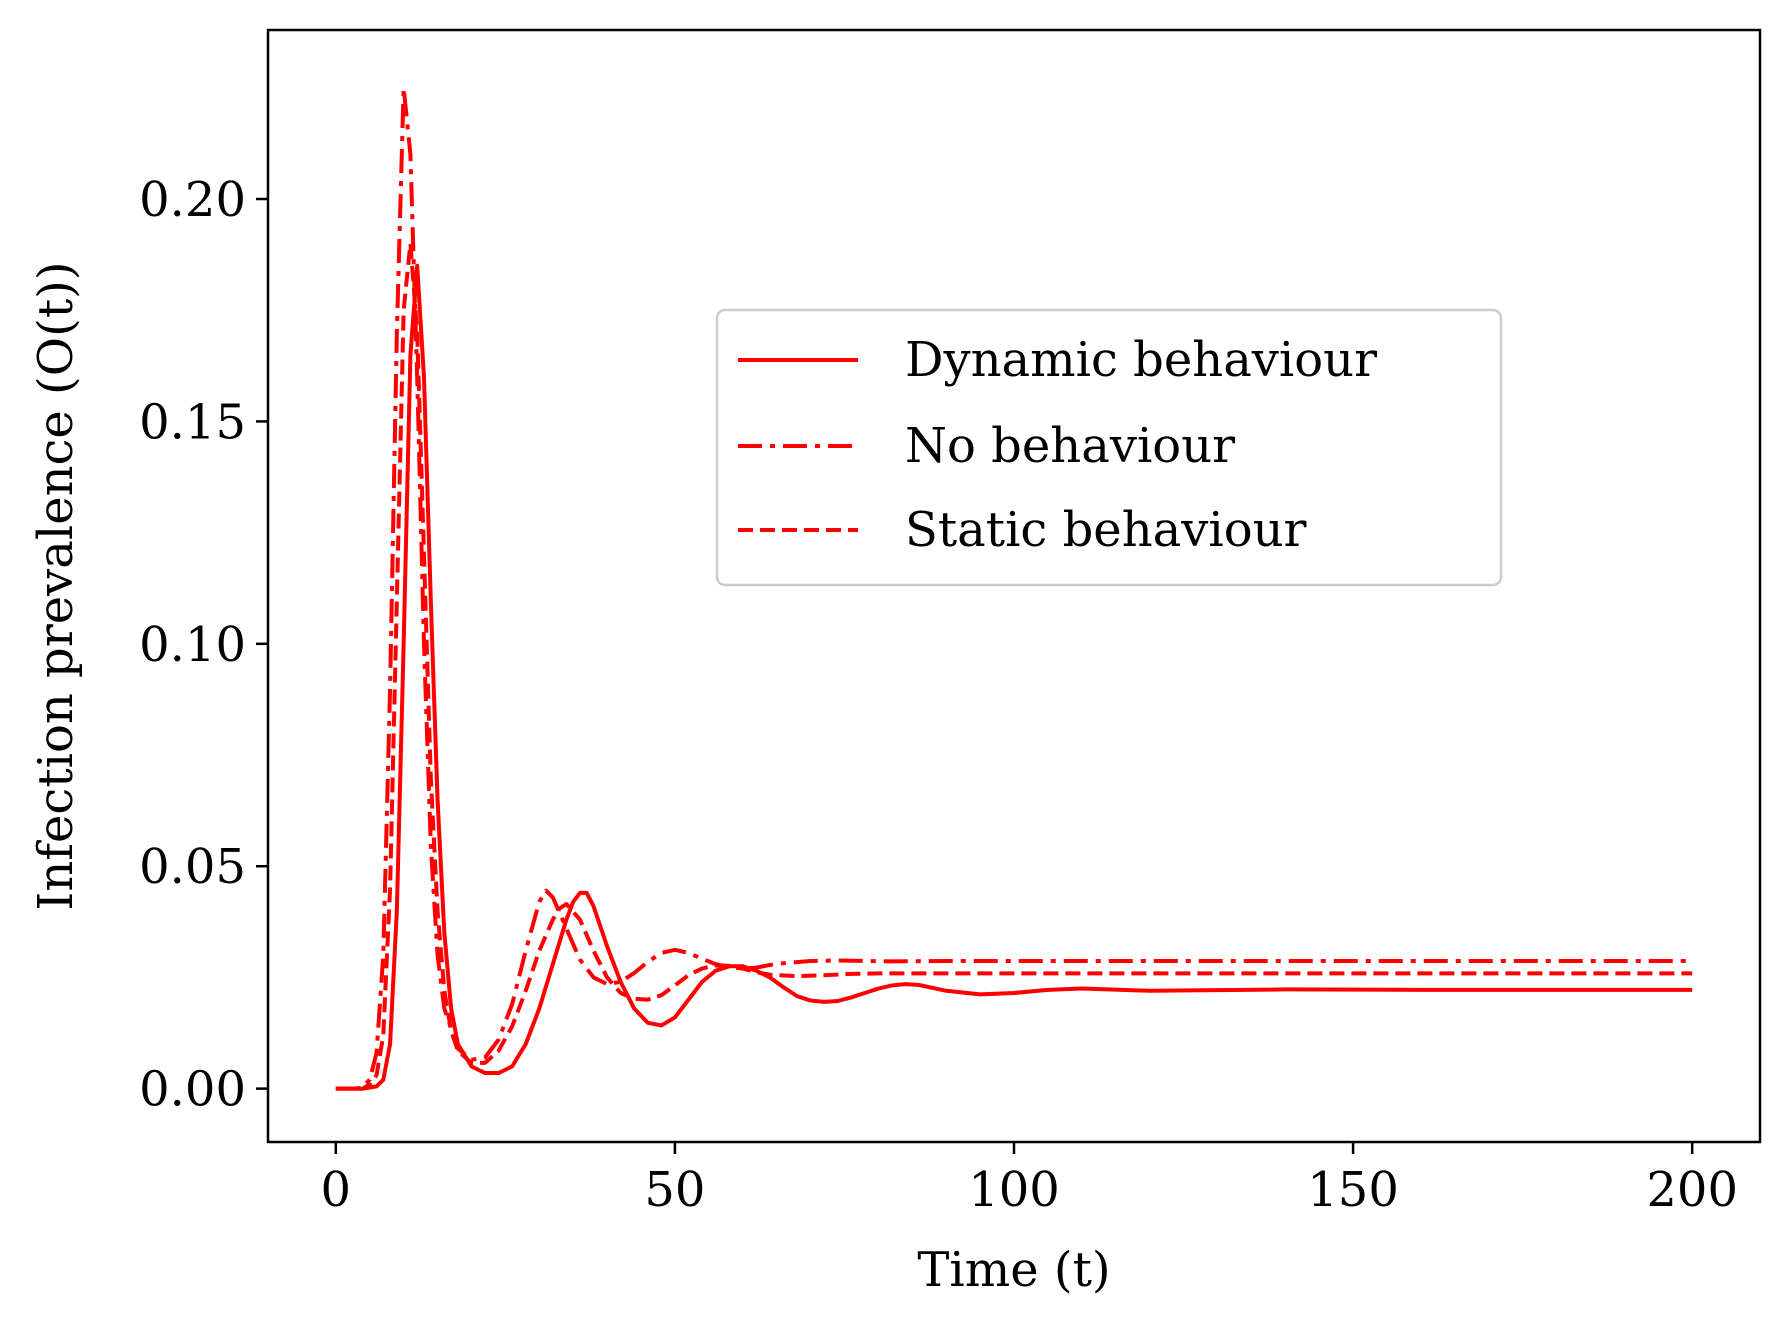  I want to click on x-tick-label: 200, so click(1692, 1190).